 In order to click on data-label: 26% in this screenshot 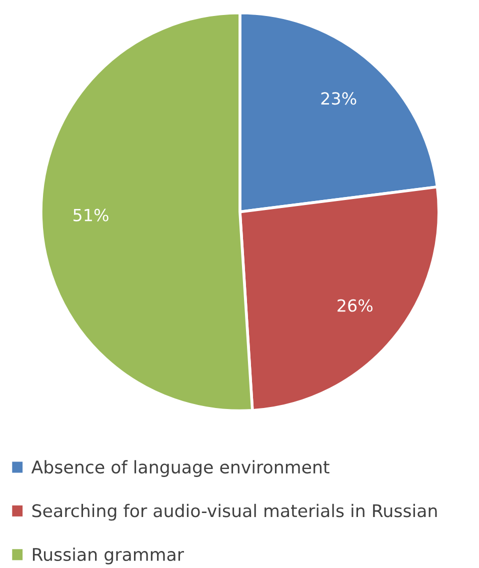, I will do `click(355, 305)`.